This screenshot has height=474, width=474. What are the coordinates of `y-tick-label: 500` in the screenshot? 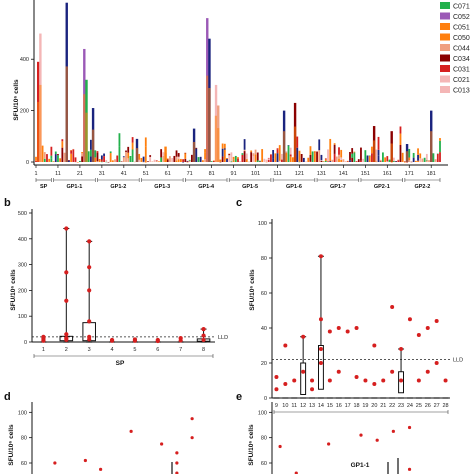 It's located at (22, 214).